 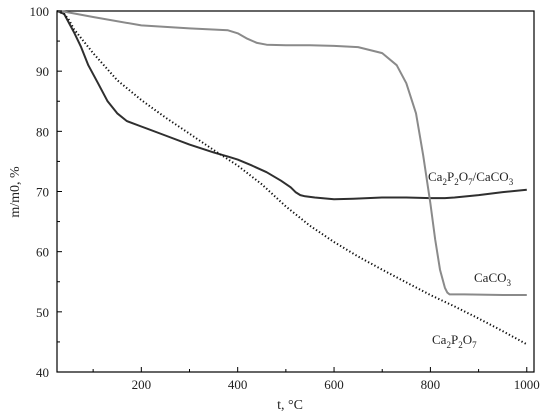 I want to click on y-tick-label-90: 90, so click(x=42, y=71).